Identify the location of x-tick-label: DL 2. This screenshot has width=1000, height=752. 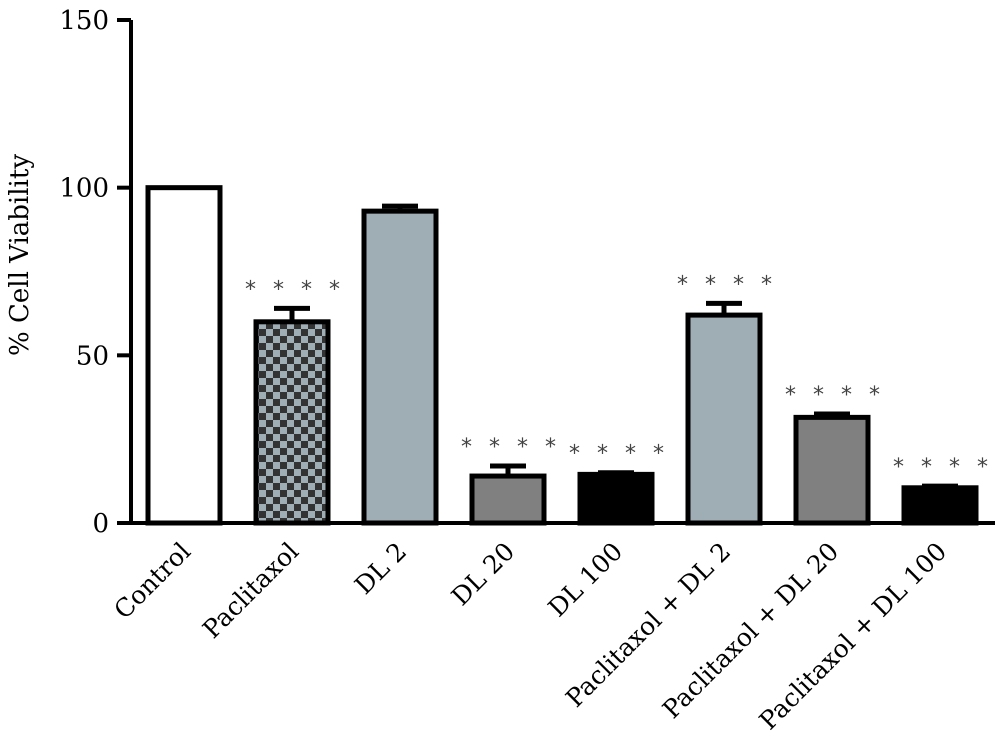
(380, 568).